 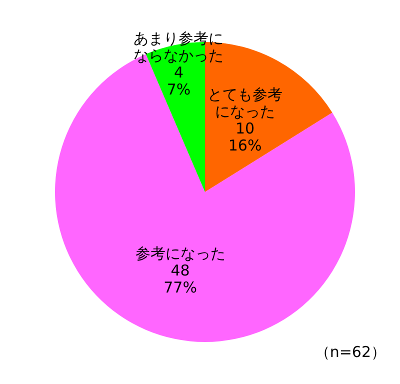 What do you see at coordinates (180, 279) in the screenshot?
I see `data-label: 48 77%` at bounding box center [180, 279].